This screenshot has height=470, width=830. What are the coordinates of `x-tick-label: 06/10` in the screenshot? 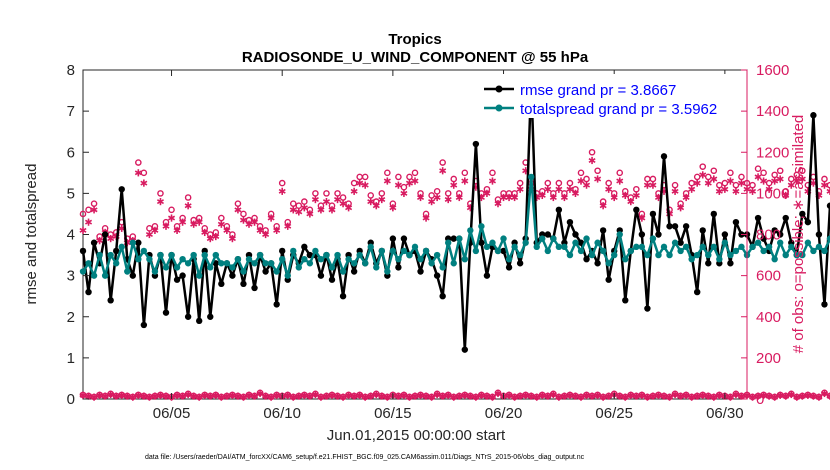 It's located at (282, 413).